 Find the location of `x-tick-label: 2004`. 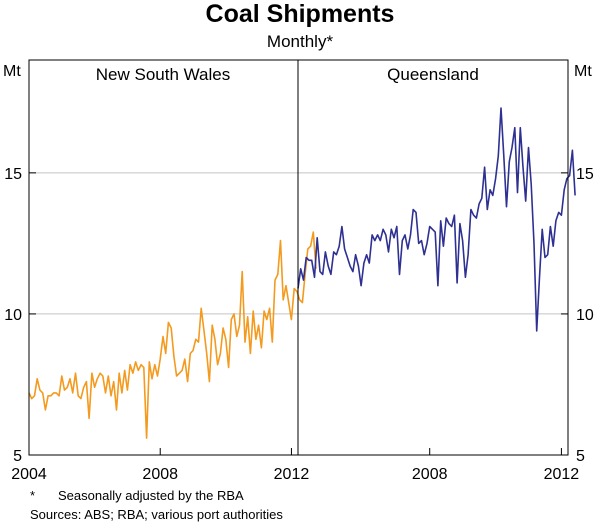

x-tick-label: 2004 is located at coordinates (29, 474).